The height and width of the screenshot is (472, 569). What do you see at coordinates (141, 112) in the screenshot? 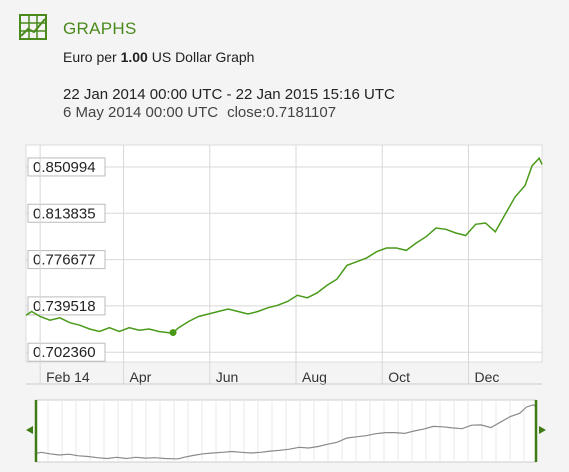
I see `cursor-date: 6 May 2014 00:00 UTC` at bounding box center [141, 112].